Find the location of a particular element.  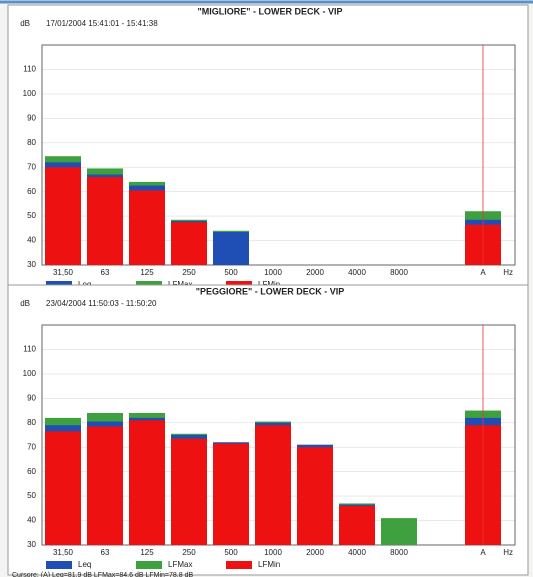

chart-subtitle: 23/04/2004 11:50:03 - 11:50:20 is located at coordinates (101, 303).